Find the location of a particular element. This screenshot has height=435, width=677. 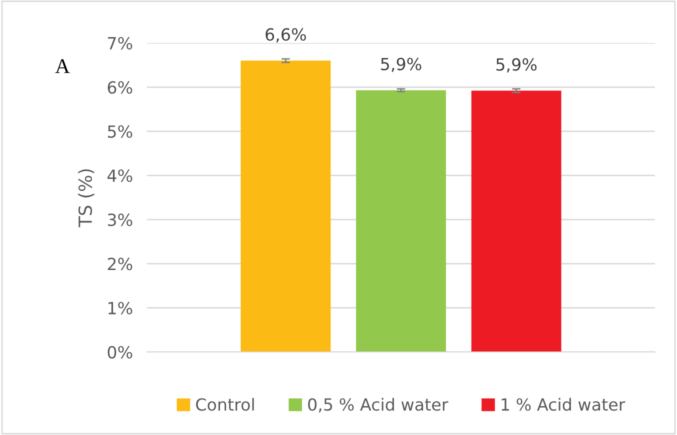

y-tick-label: 4% is located at coordinates (119, 175).